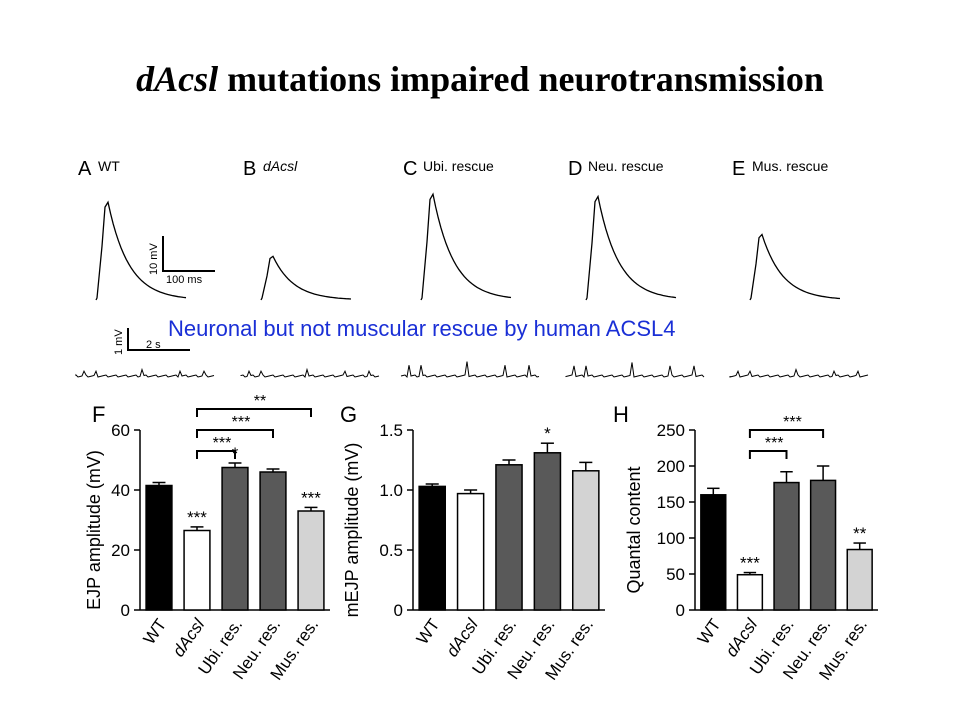 Image resolution: width=960 pixels, height=720 pixels. What do you see at coordinates (280, 166) in the screenshot?
I see `trace-panel-label: dAcsl` at bounding box center [280, 166].